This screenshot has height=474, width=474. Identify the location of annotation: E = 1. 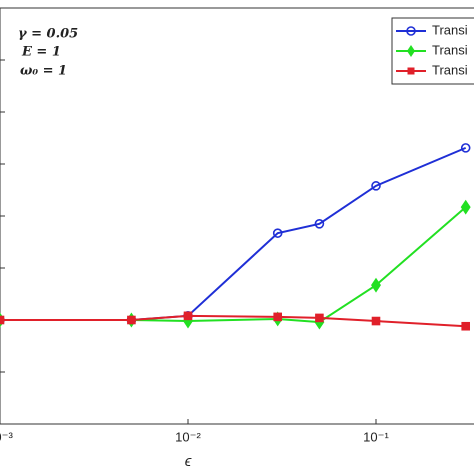
(41, 52).